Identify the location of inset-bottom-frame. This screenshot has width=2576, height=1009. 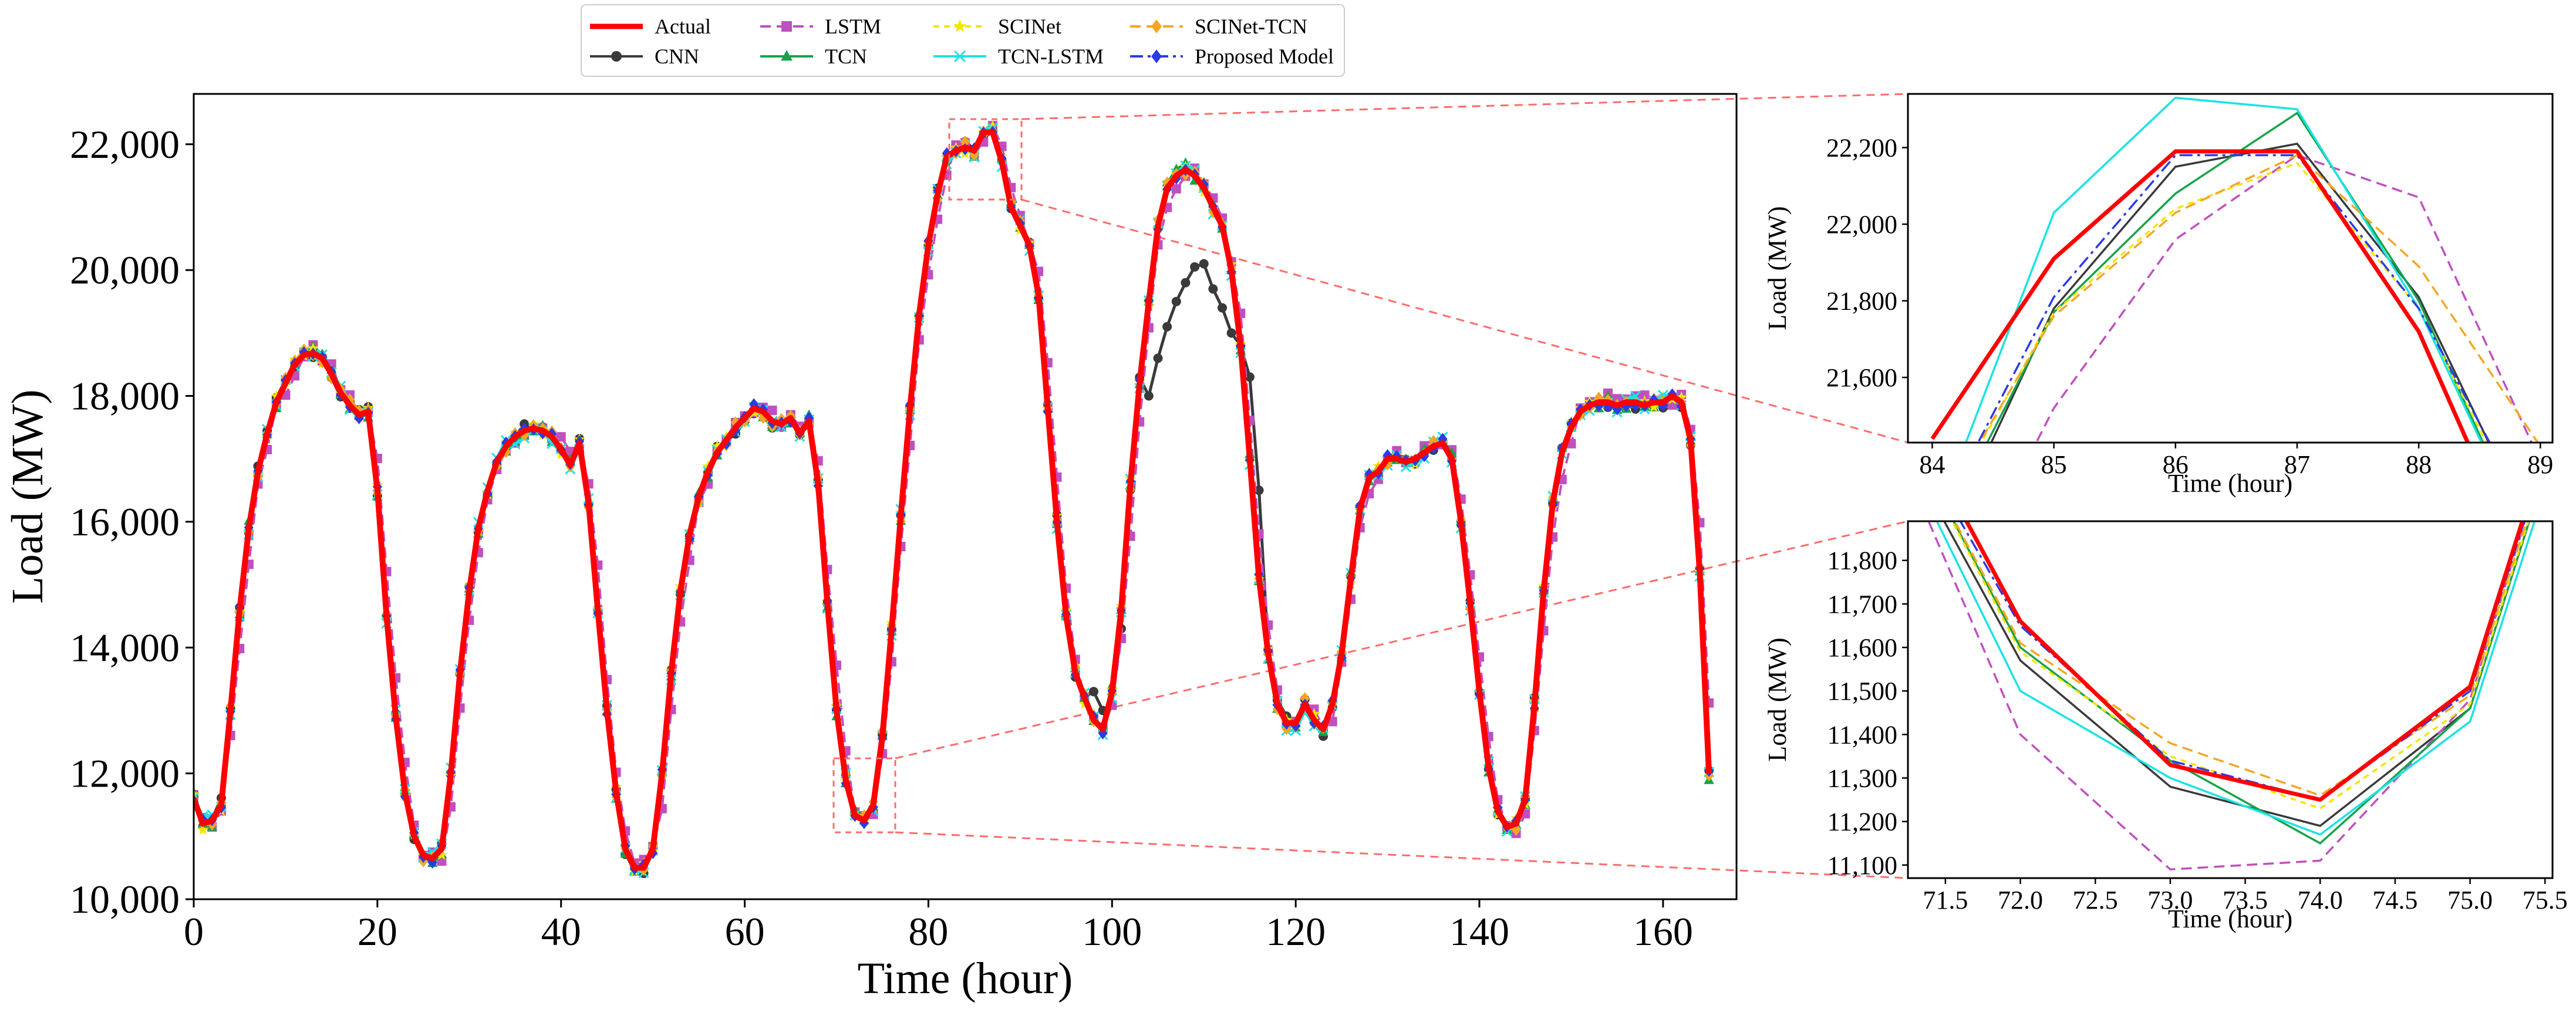
(2230, 699).